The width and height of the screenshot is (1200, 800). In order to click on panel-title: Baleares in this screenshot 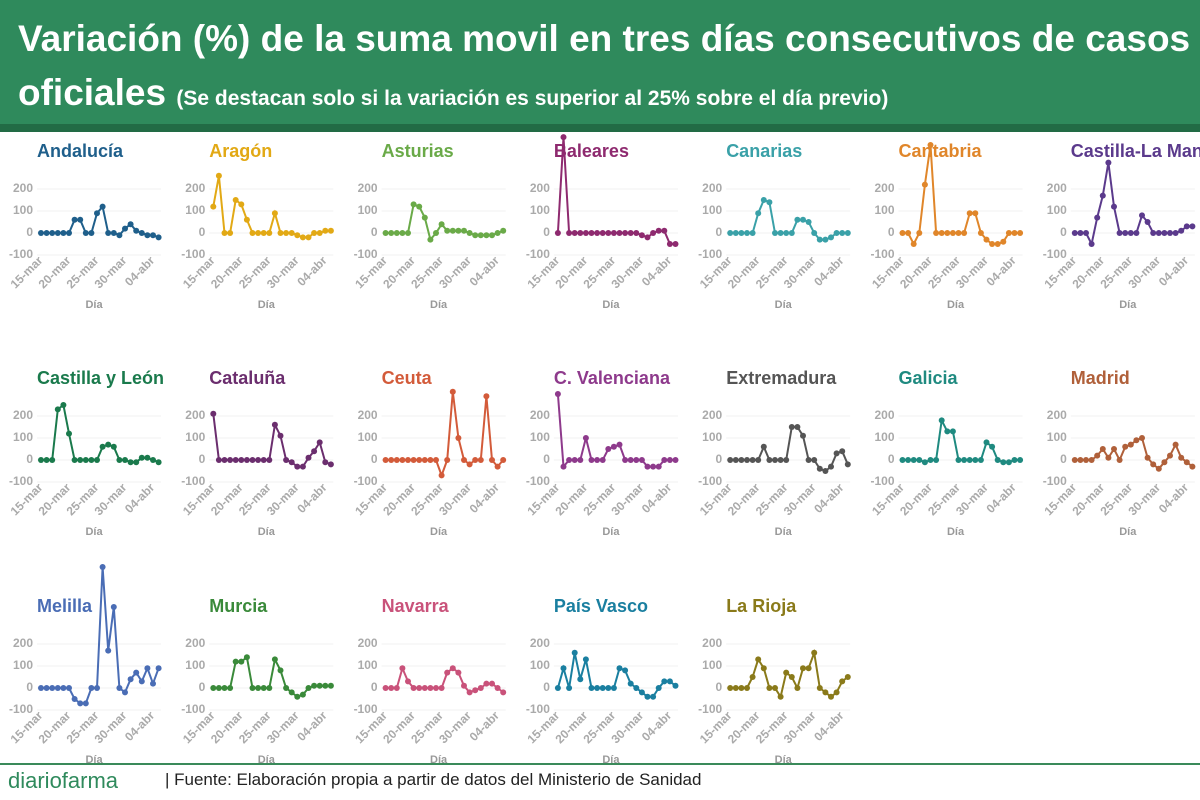, I will do `click(591, 151)`.